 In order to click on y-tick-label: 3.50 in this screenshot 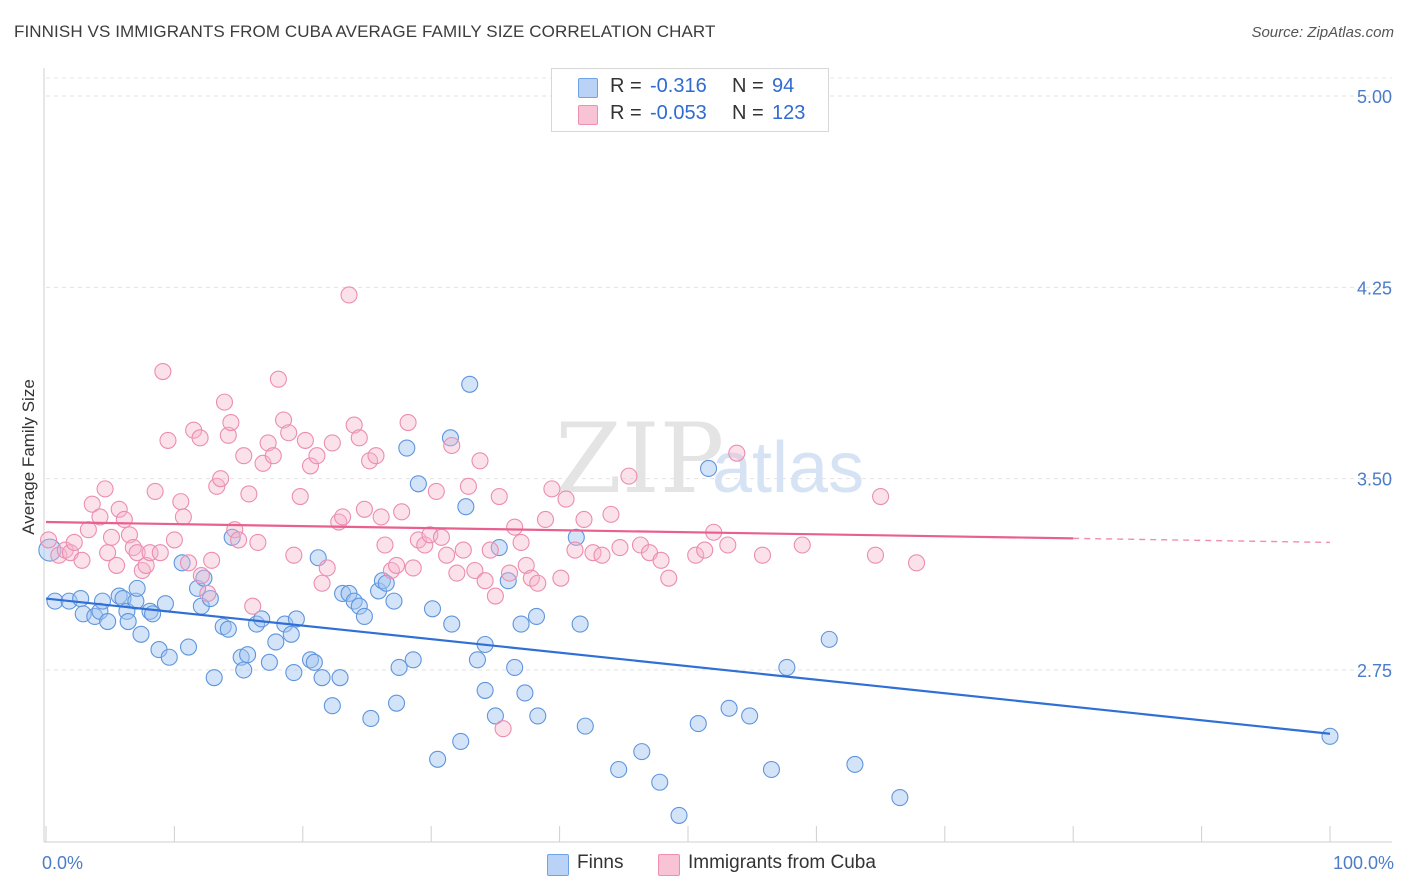, I will do `click(1374, 480)`.